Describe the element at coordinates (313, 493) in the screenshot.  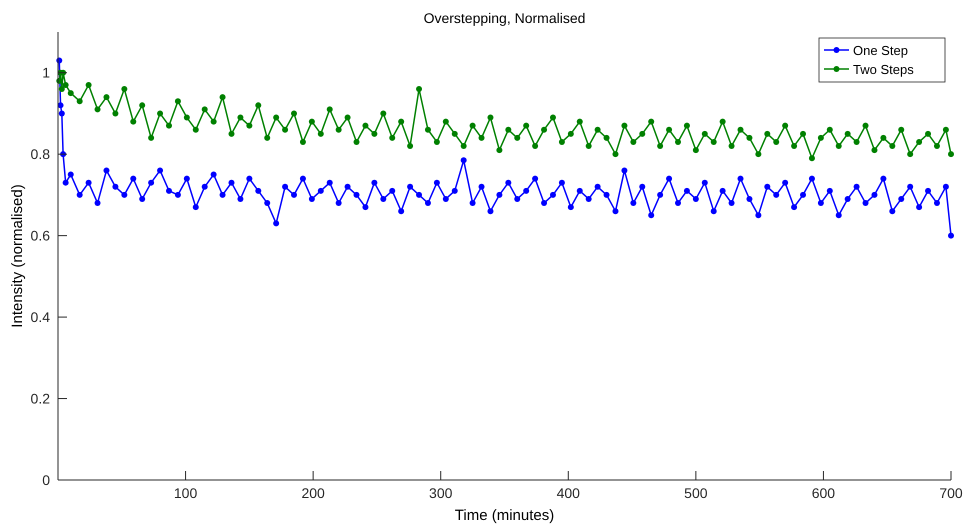
I see `x-tick-label: 200` at that location.